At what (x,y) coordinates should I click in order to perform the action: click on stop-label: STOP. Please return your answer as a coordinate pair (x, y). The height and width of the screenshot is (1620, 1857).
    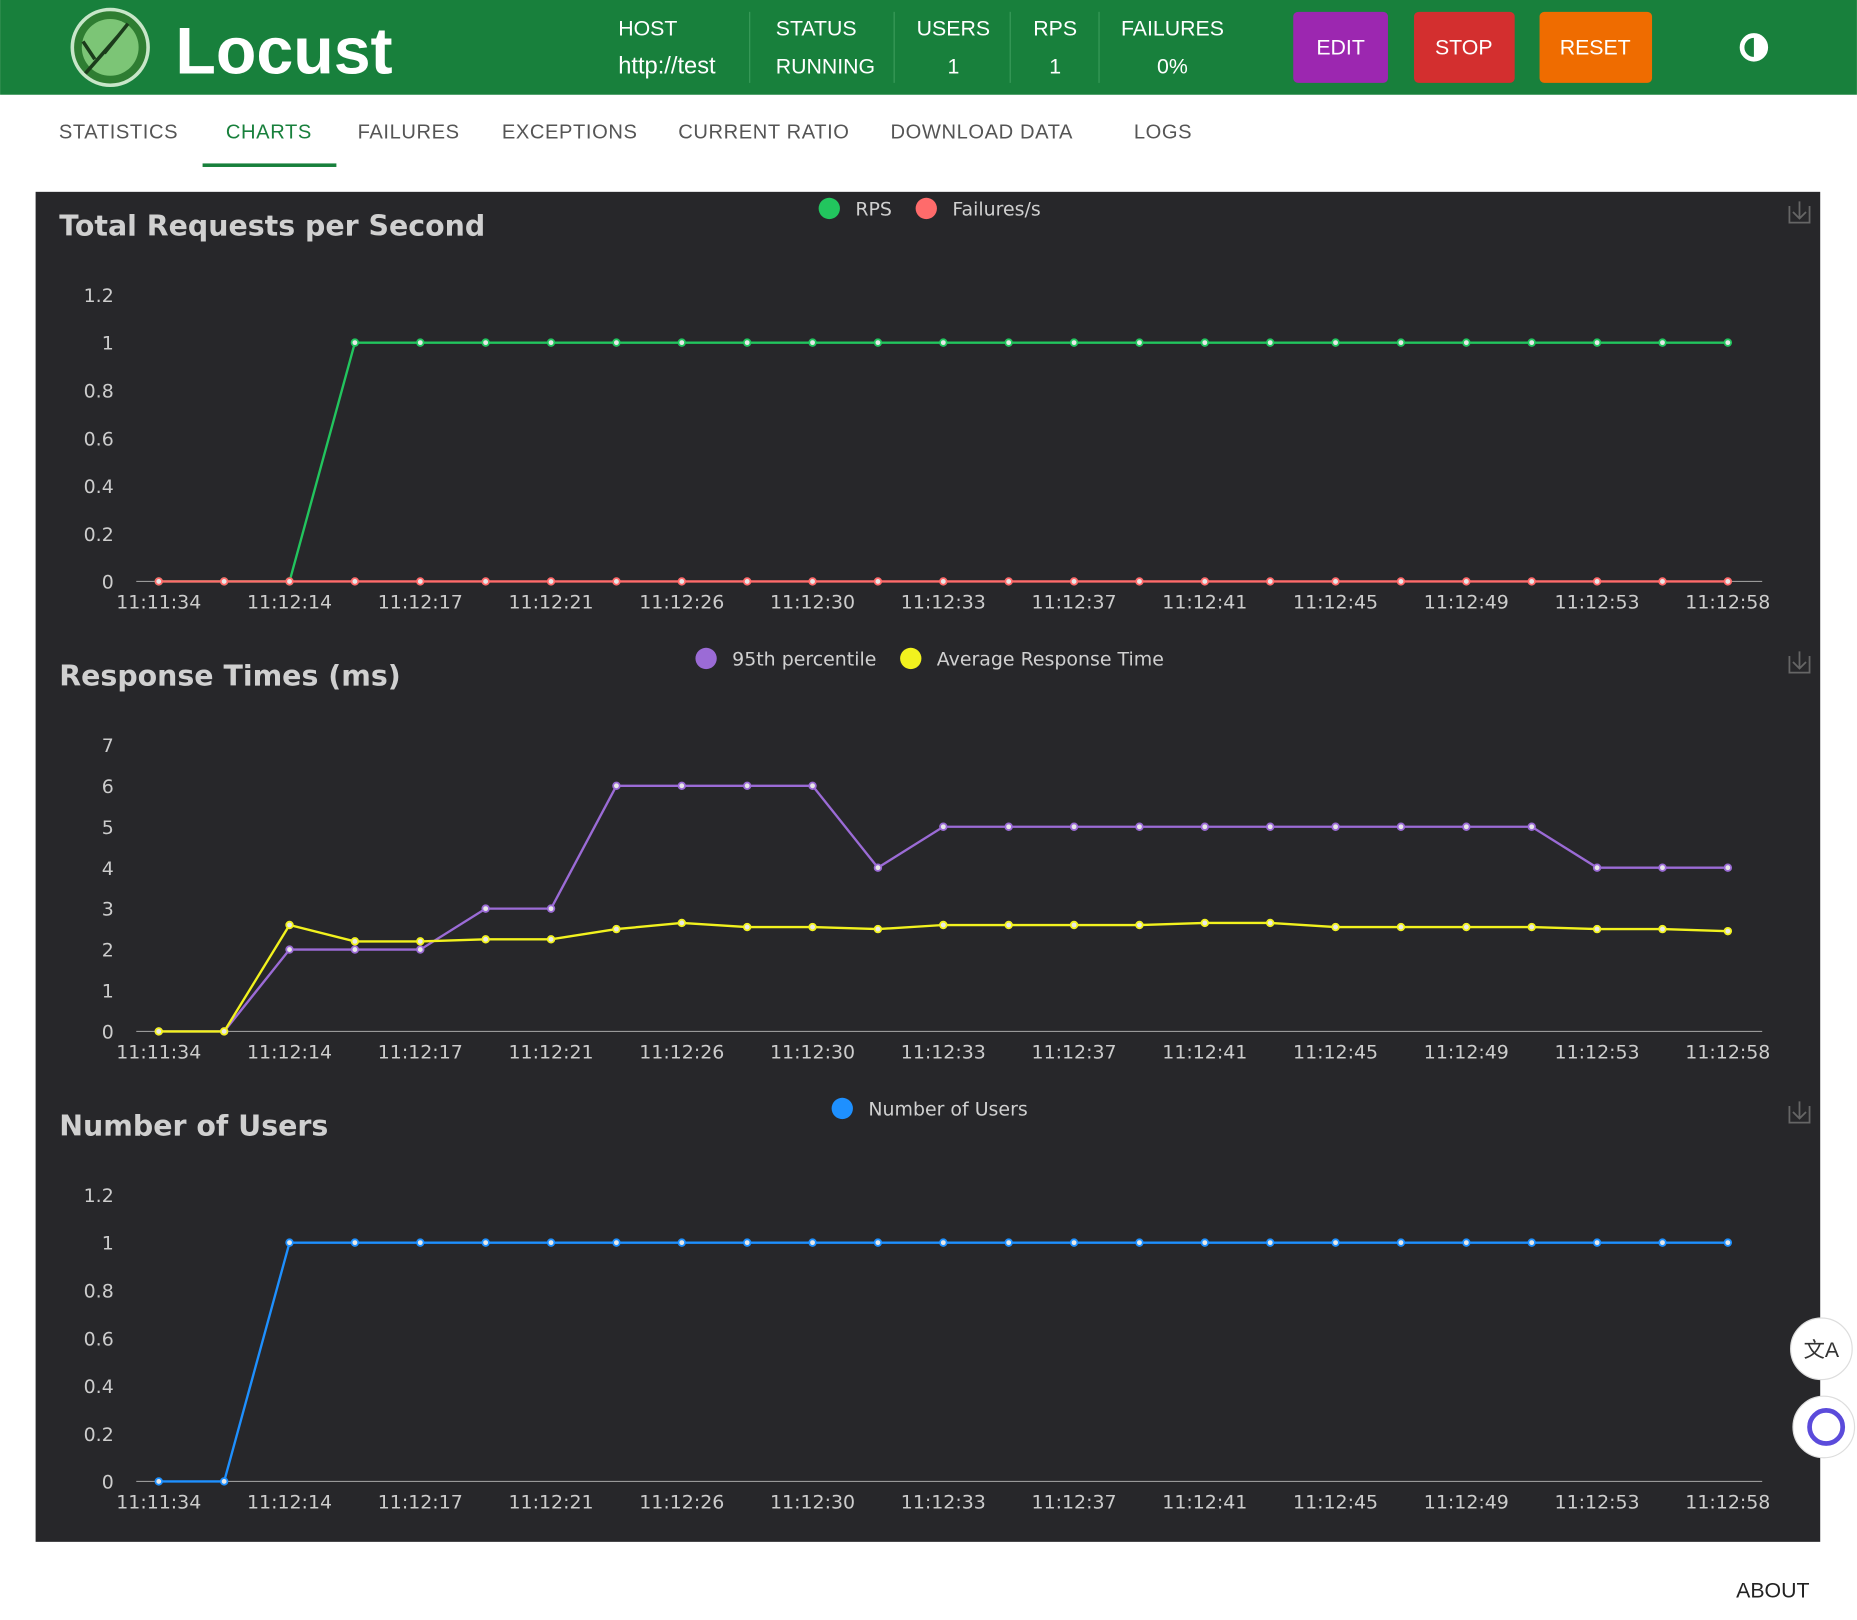
    Looking at the image, I should click on (1464, 47).